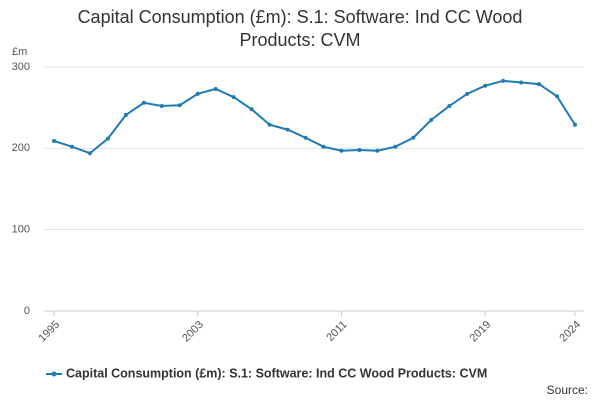  I want to click on x-tick-label: 2011, so click(336, 331).